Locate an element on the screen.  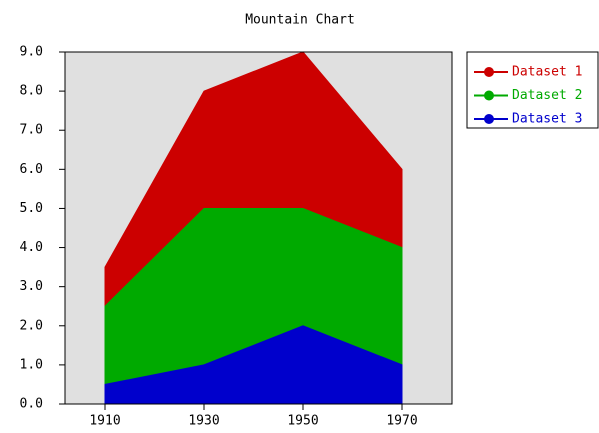
y-tick-label: 4.0 is located at coordinates (31, 247).